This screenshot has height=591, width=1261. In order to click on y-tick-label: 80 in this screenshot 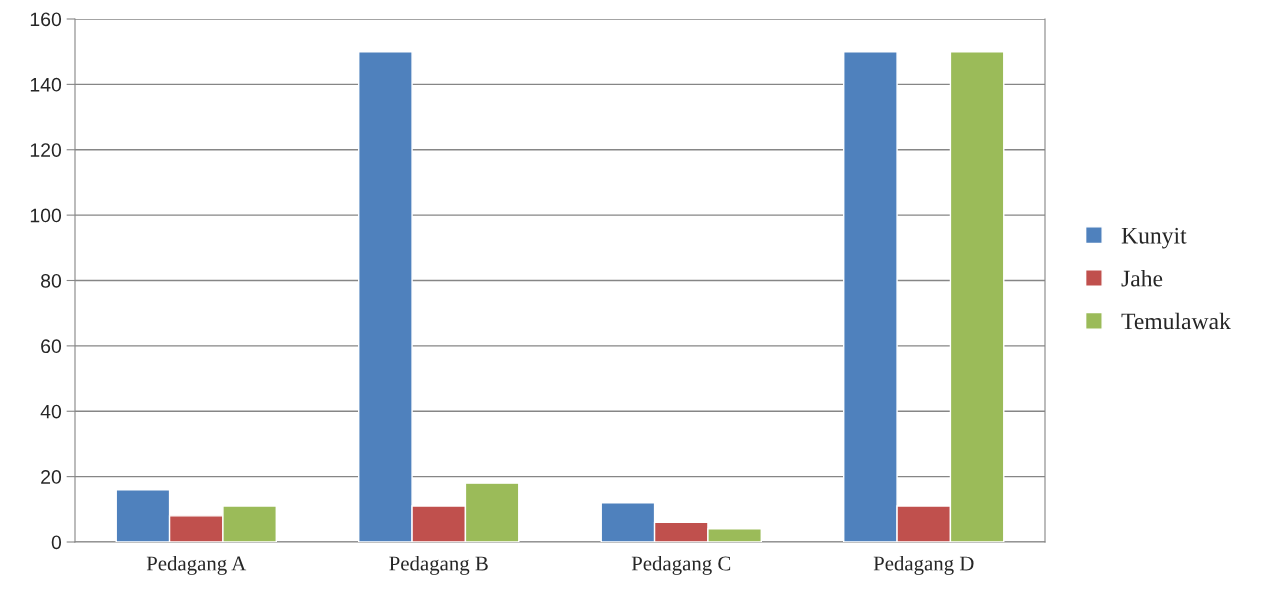, I will do `click(51, 280)`.